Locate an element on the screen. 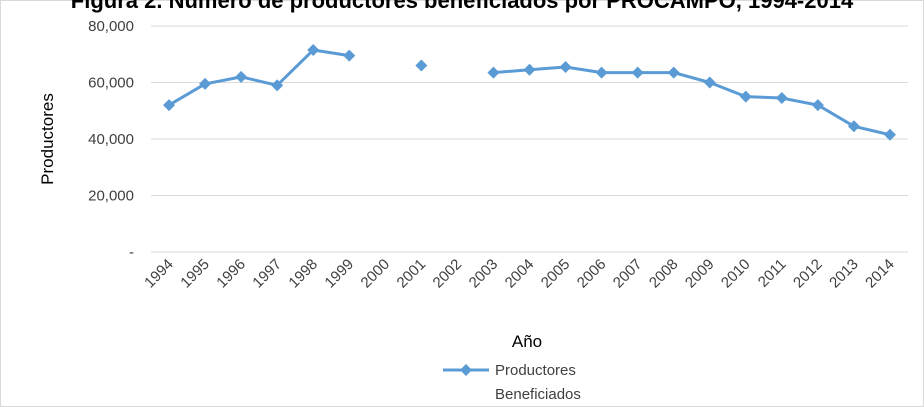  legend-marker is located at coordinates (466, 370).